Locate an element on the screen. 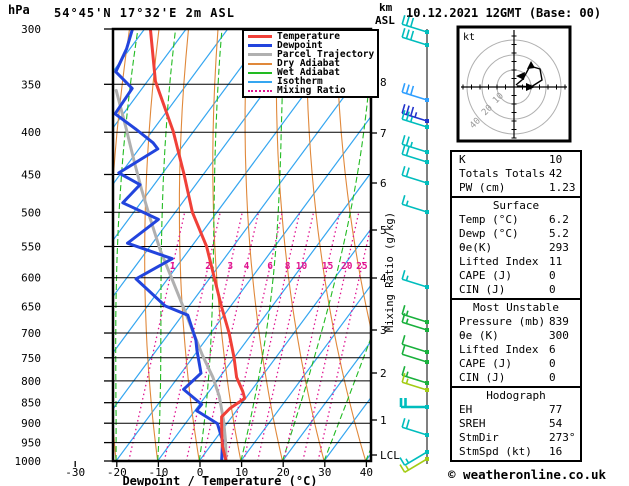  stat-value: 77 is located at coordinates (556, 409).